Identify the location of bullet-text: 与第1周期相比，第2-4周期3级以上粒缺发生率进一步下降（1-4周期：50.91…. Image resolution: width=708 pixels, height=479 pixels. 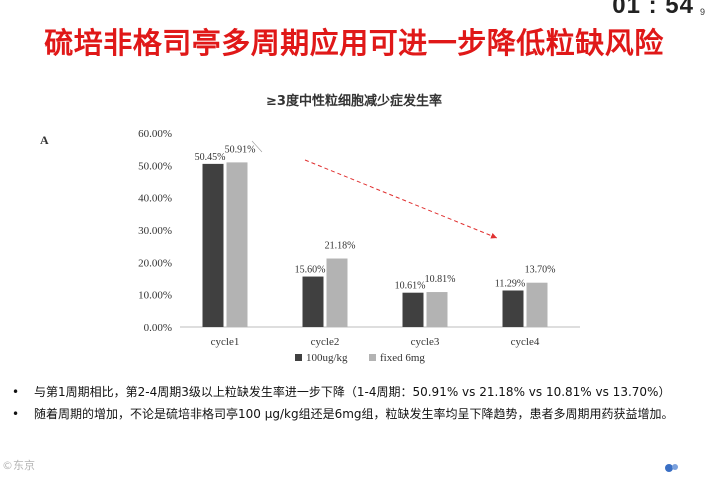
(352, 392).